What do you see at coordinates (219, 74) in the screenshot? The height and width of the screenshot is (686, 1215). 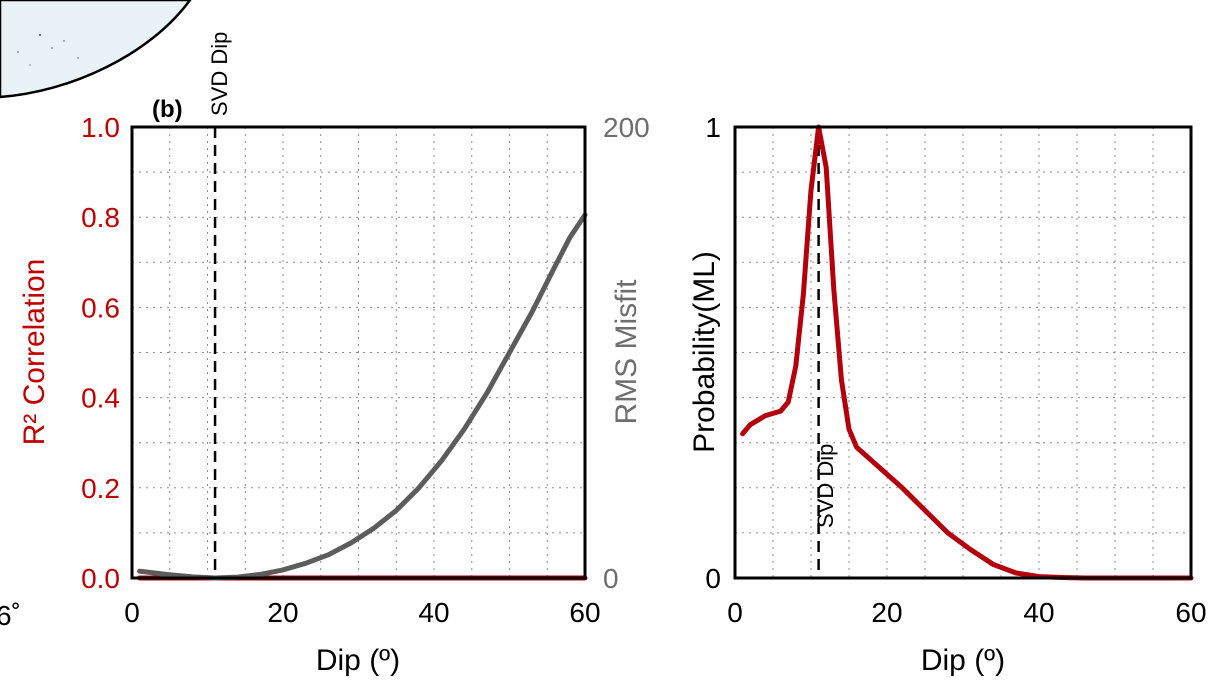 I see `panel-b-svd-label: SVD Dip` at bounding box center [219, 74].